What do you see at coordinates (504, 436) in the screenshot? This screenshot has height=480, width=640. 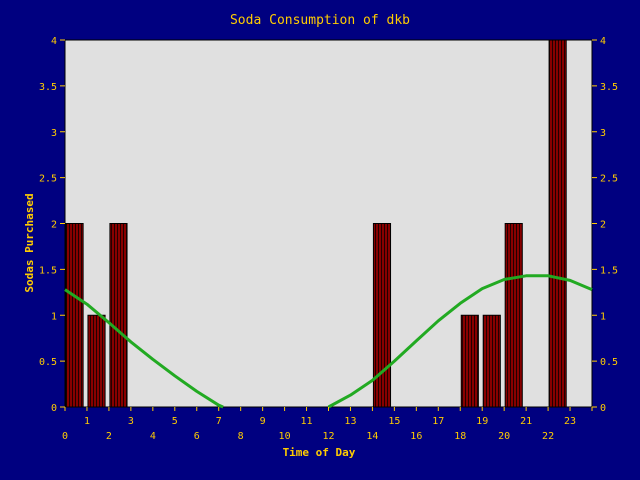 I see `x-tick-label-even: 20` at bounding box center [504, 436].